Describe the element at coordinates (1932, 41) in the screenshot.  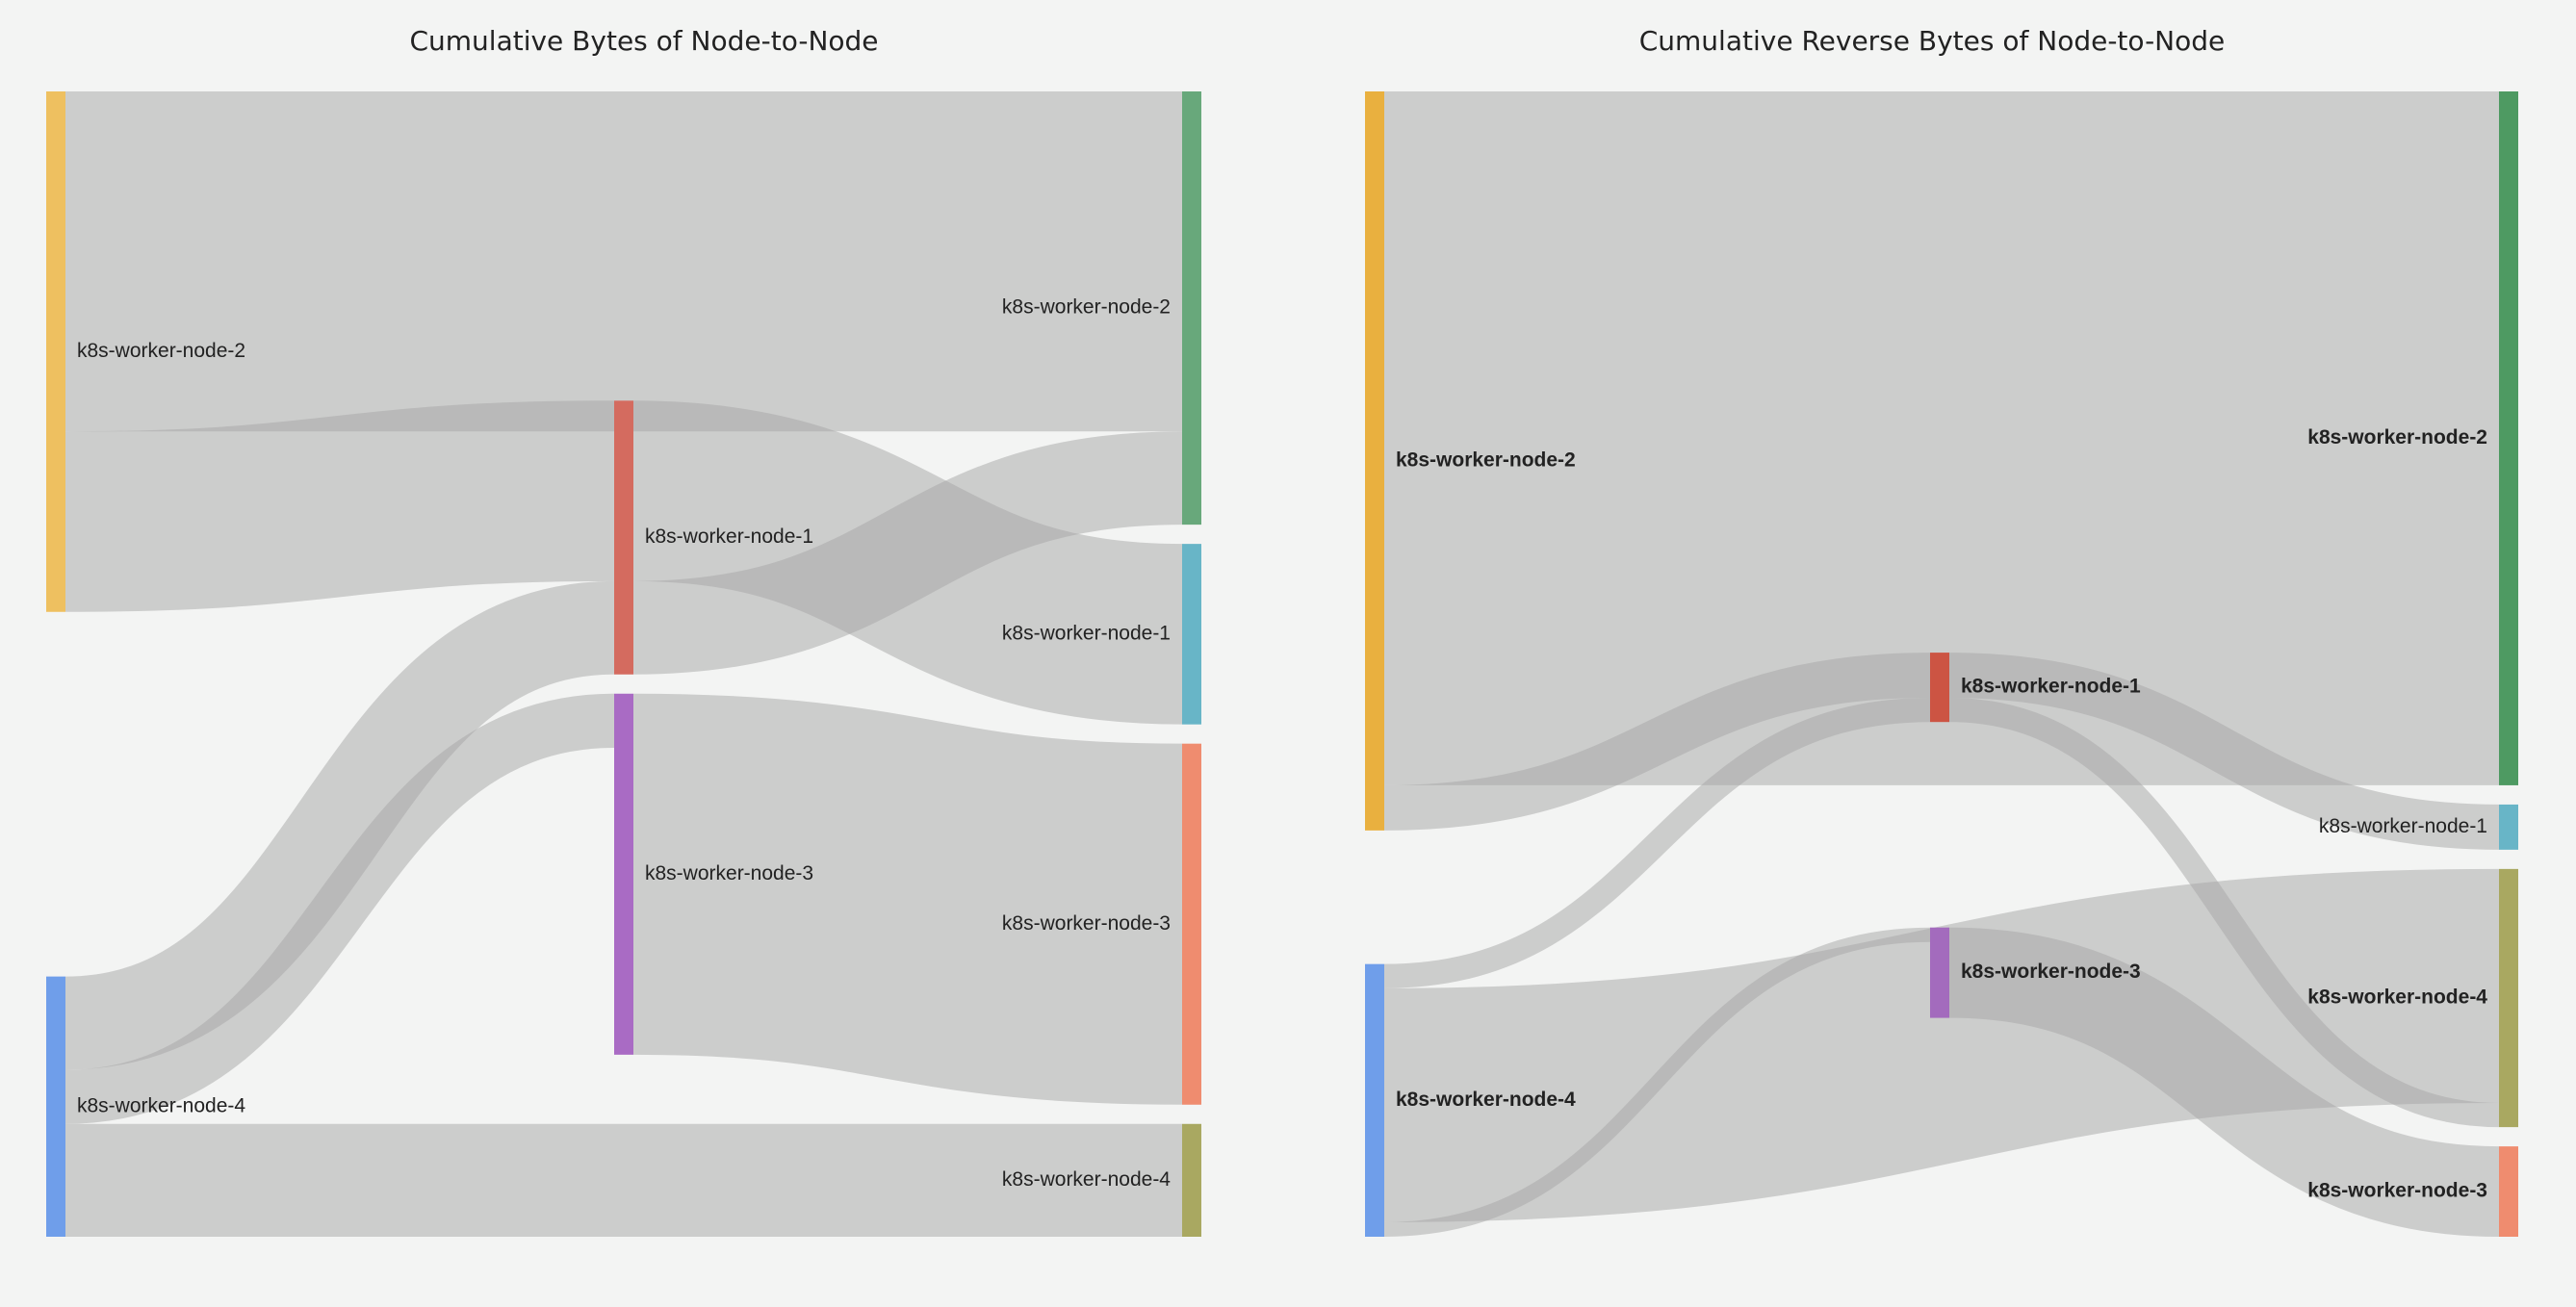
I see `chart-title: Cumulative Reverse Bytes of Node-to-Node` at that location.